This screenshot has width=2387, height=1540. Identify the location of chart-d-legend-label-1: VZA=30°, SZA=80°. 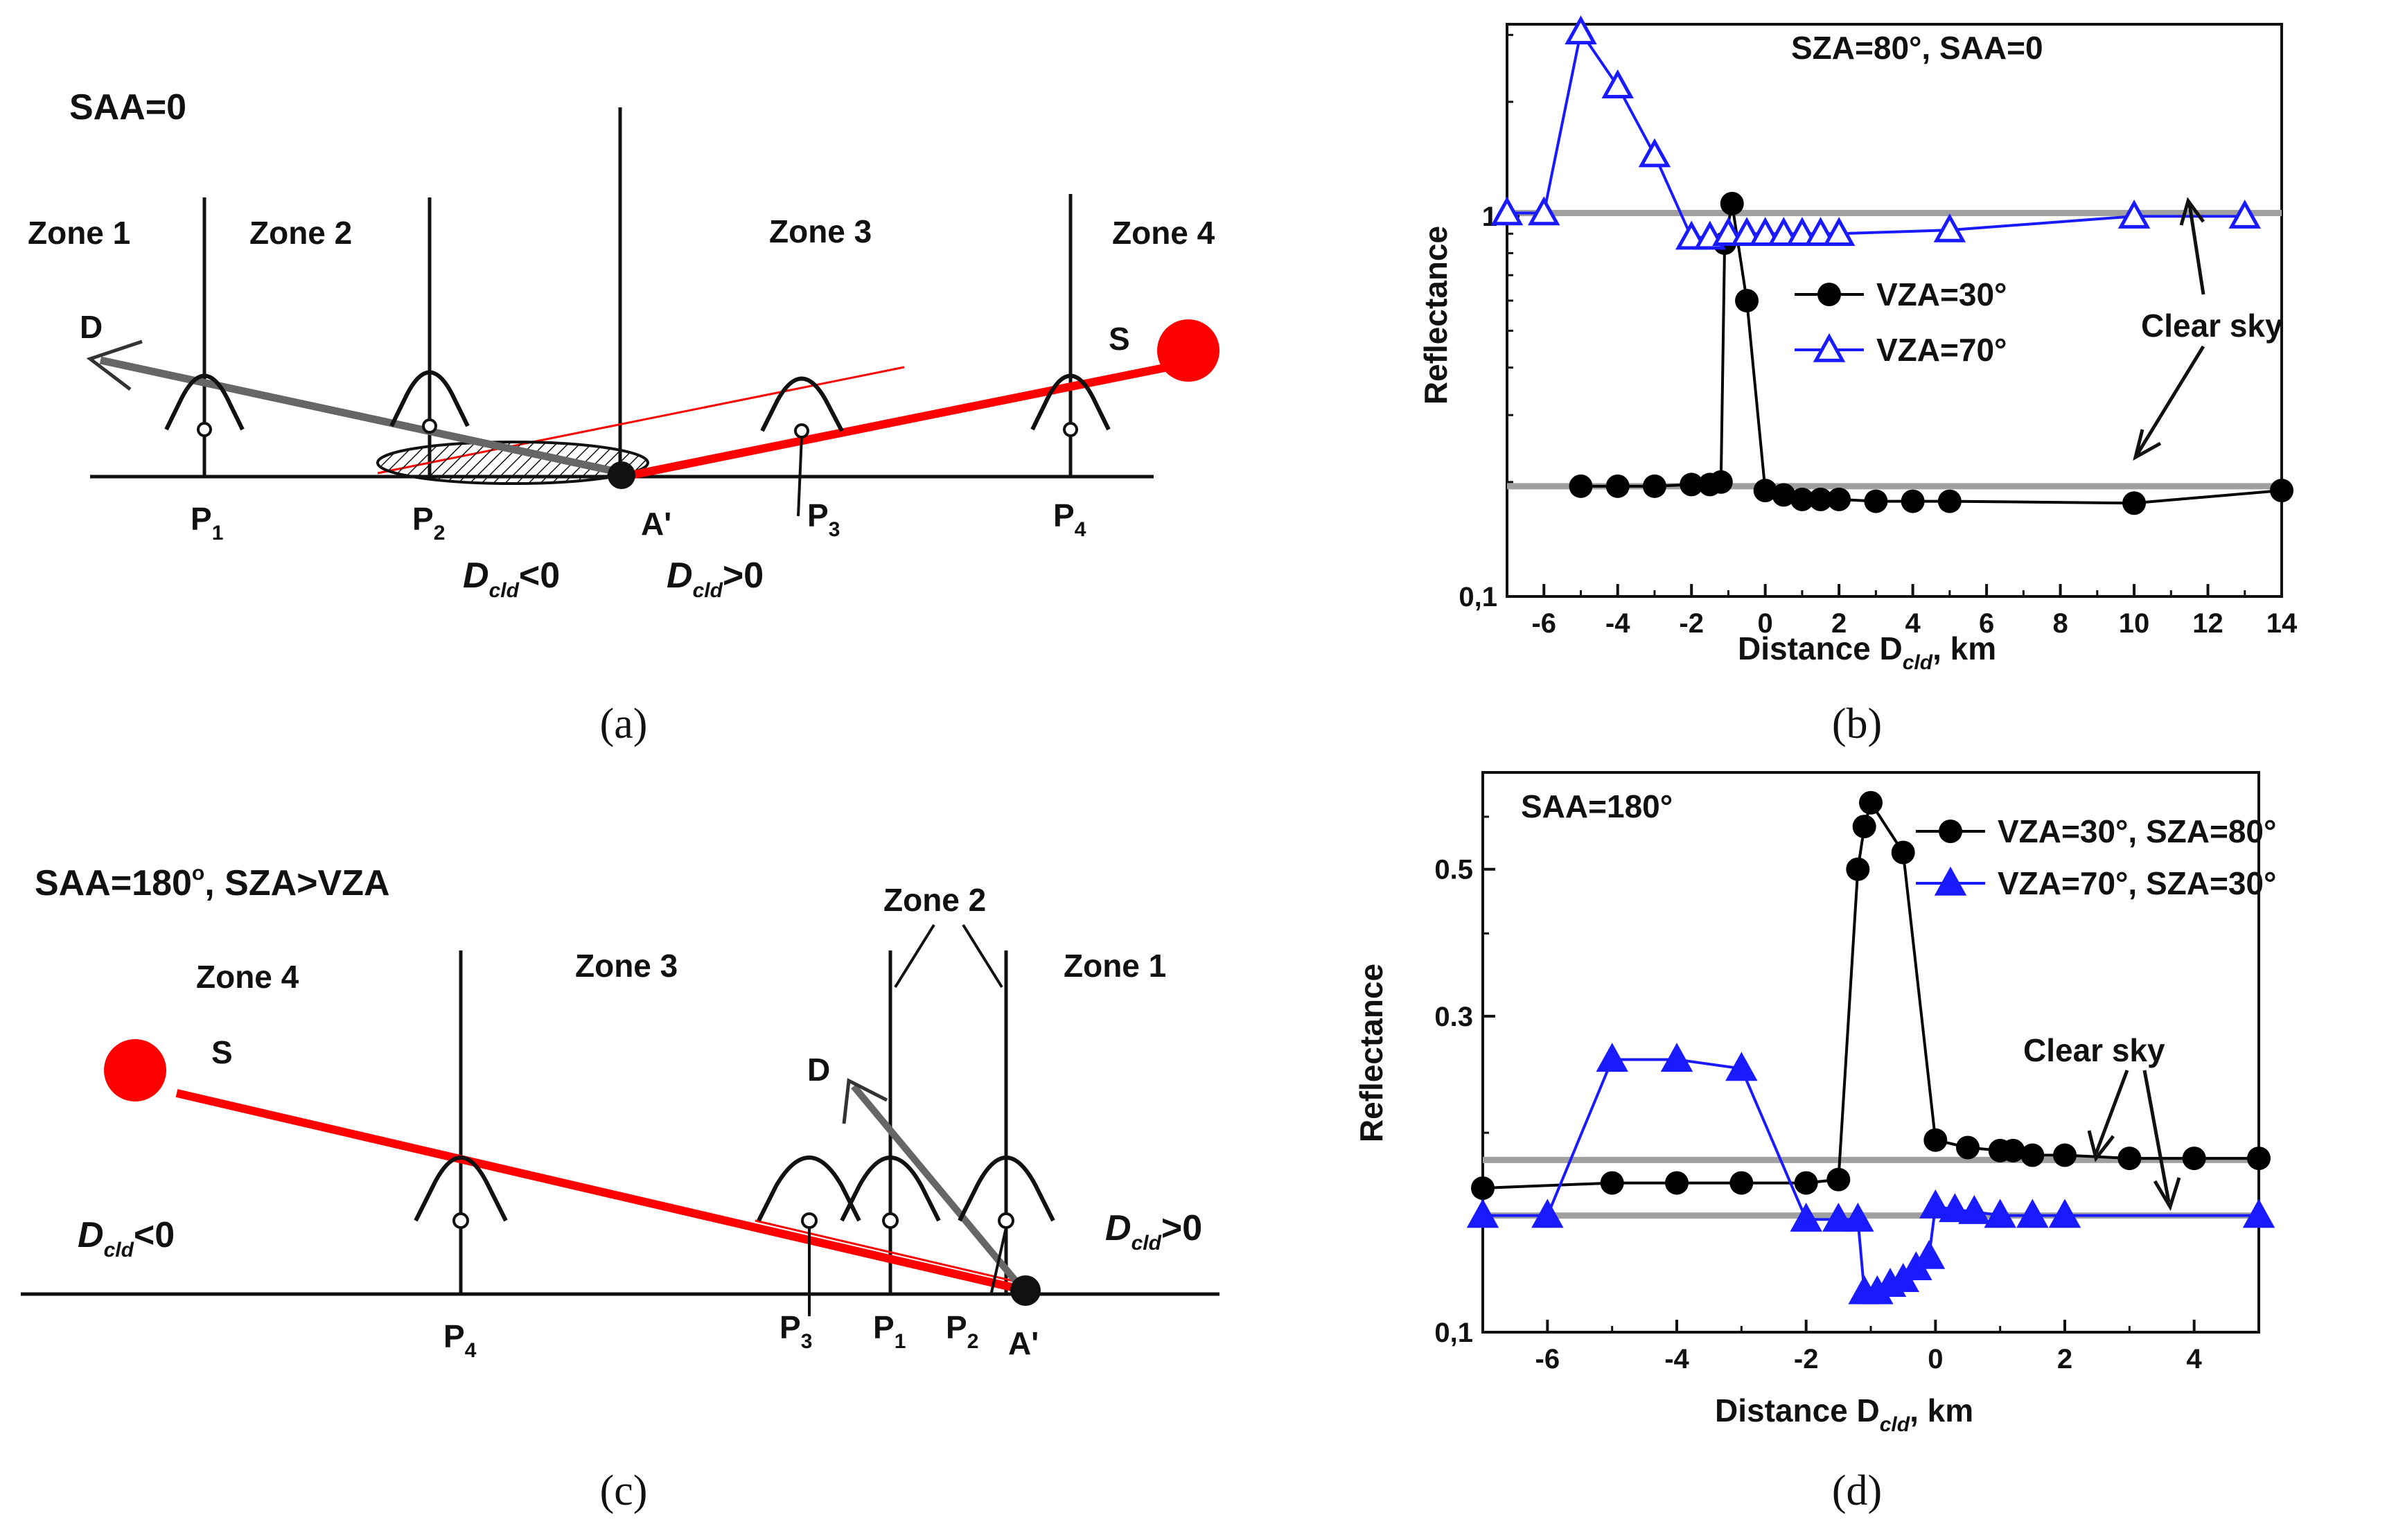
(2137, 831).